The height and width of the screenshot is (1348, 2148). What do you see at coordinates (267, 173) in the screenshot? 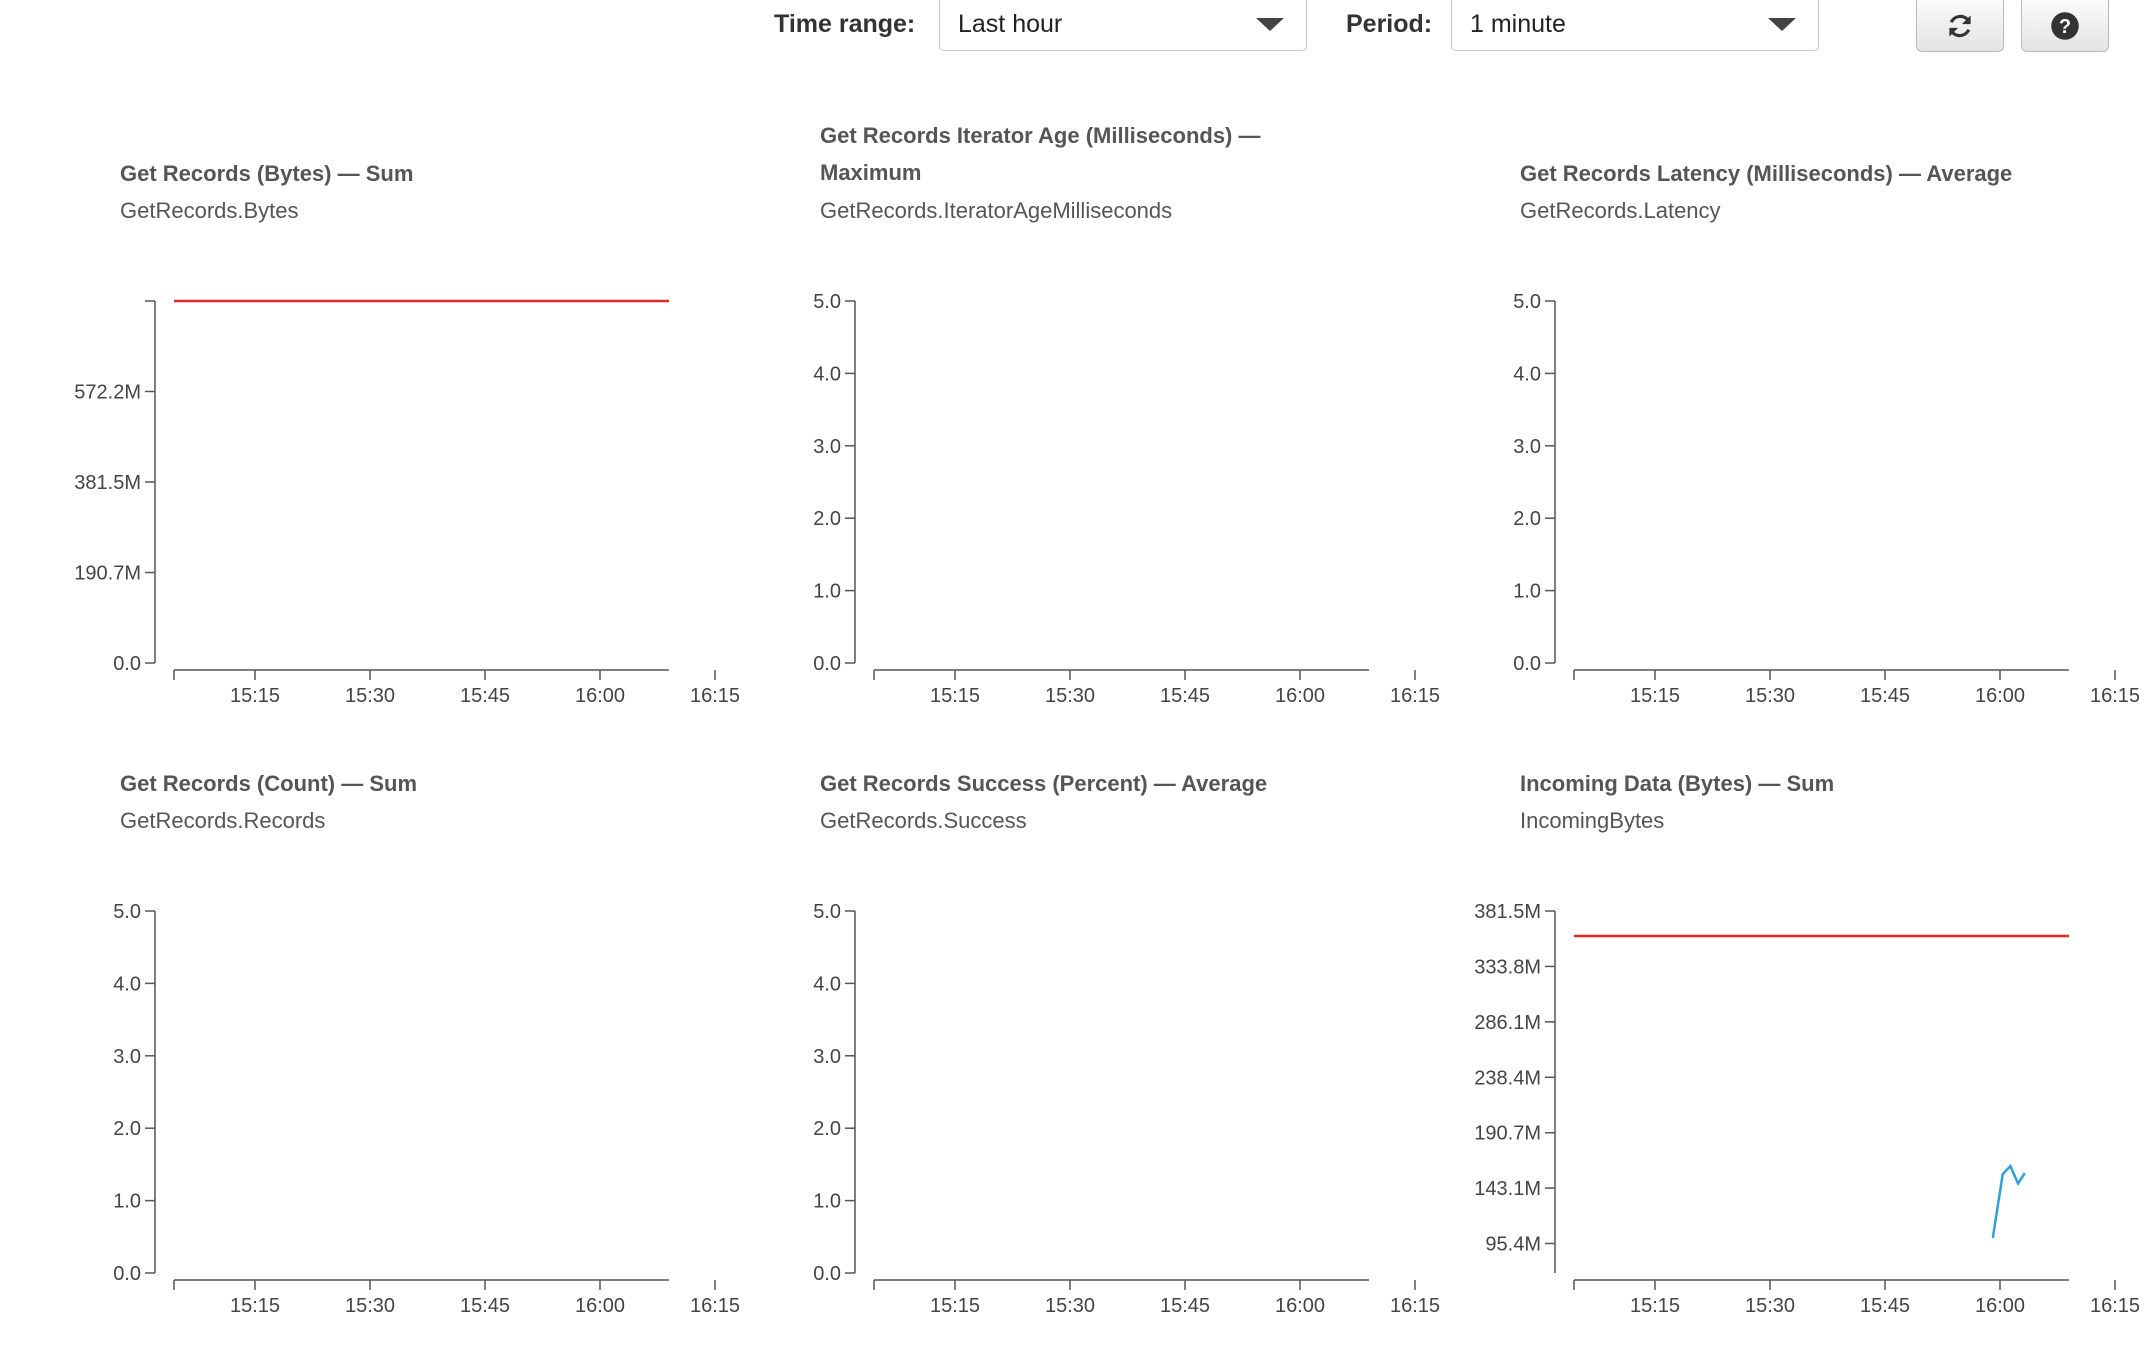
I see `chart-title: Get Records (Bytes) — Sum` at bounding box center [267, 173].